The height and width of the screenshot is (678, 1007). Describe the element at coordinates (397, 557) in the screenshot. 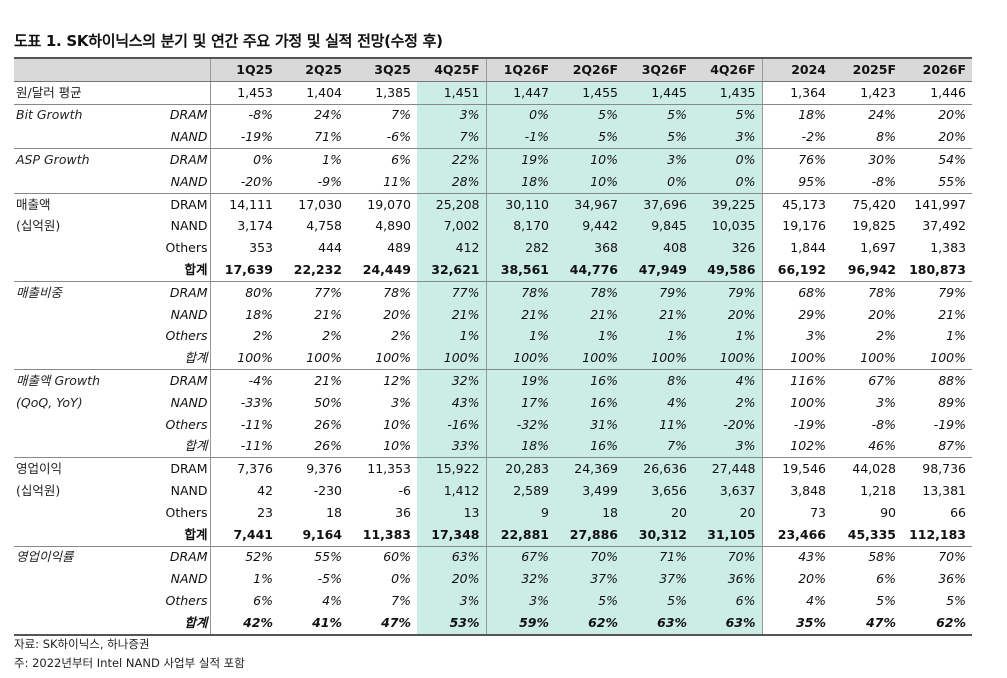

I see `table-cell: 60%` at that location.